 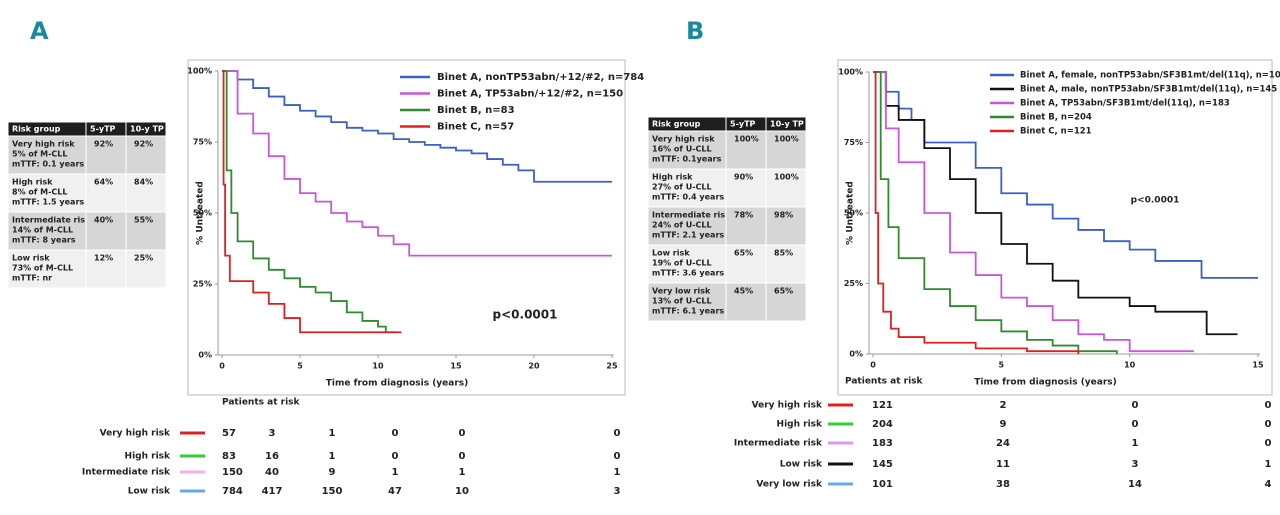 What do you see at coordinates (789, 485) in the screenshot?
I see `at-risk-label: Very low risk` at bounding box center [789, 485].